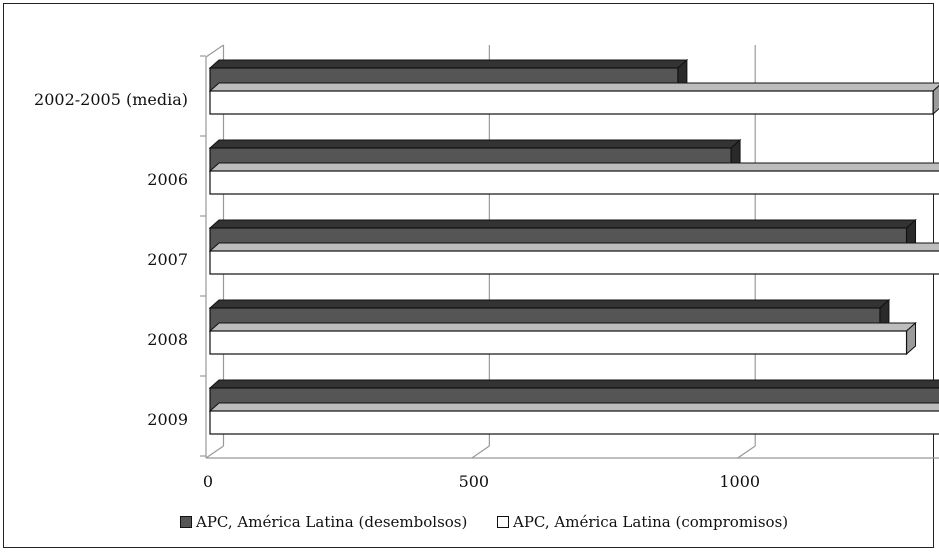 Image resolution: width=939 pixels, height=553 pixels. Describe the element at coordinates (474, 481) in the screenshot. I see `x-tick-label: 500` at that location.